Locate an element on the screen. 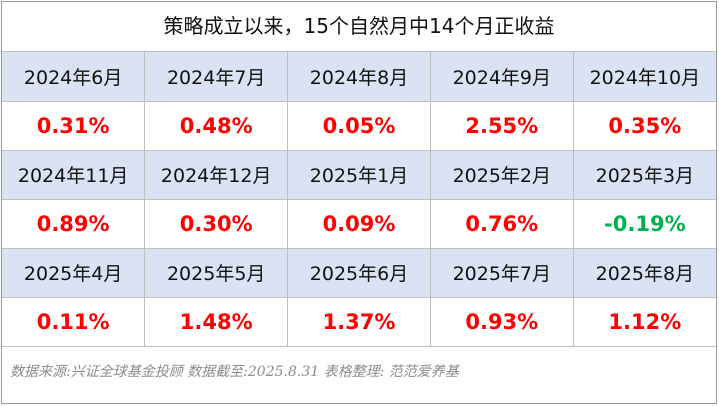 The image size is (719, 406). return-cell: 2.55% is located at coordinates (501, 125).